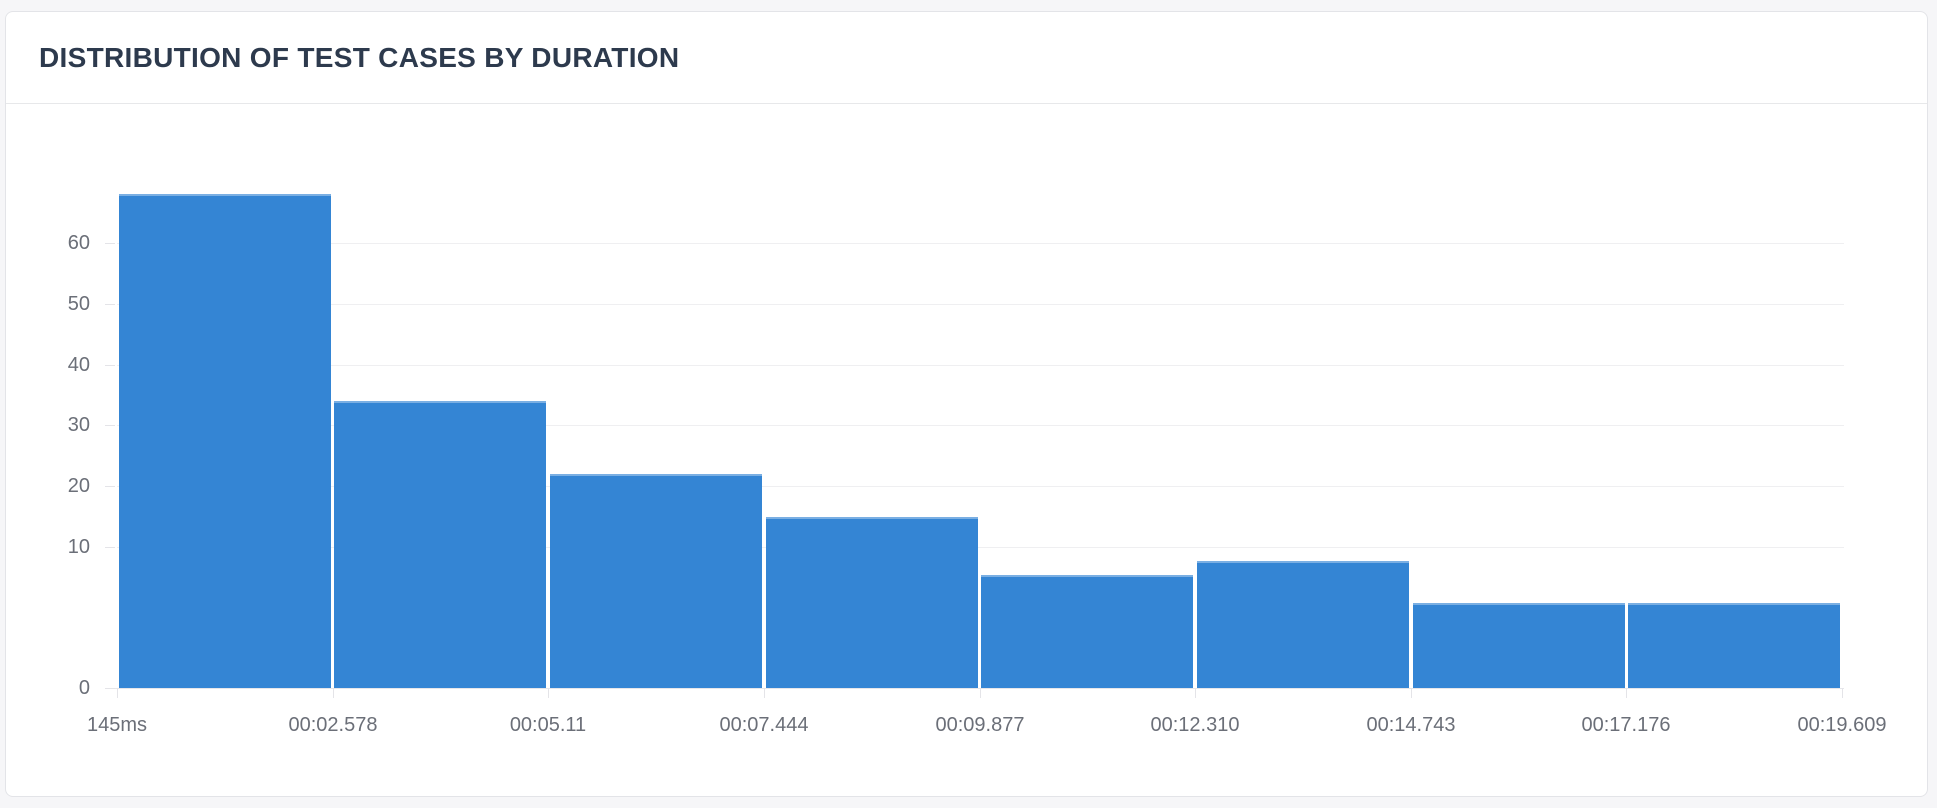 The height and width of the screenshot is (808, 1937). What do you see at coordinates (333, 725) in the screenshot?
I see `x-axis-tick-label: 00:02.578` at bounding box center [333, 725].